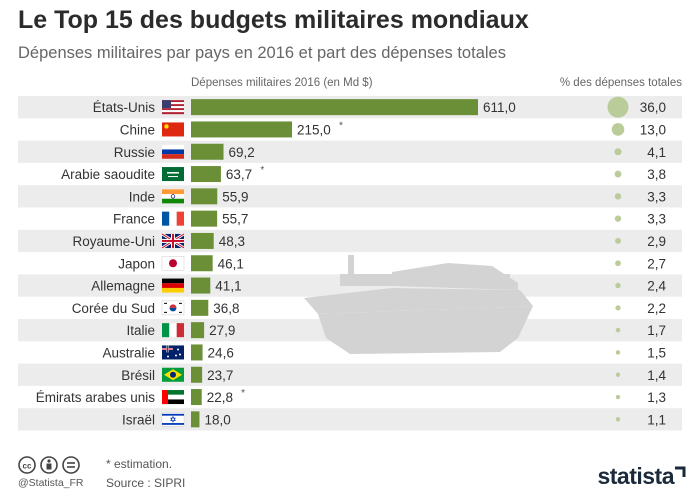 Image resolution: width=700 pixels, height=499 pixels. Describe the element at coordinates (231, 263) in the screenshot. I see `bar-value-label: 46,1` at that location.